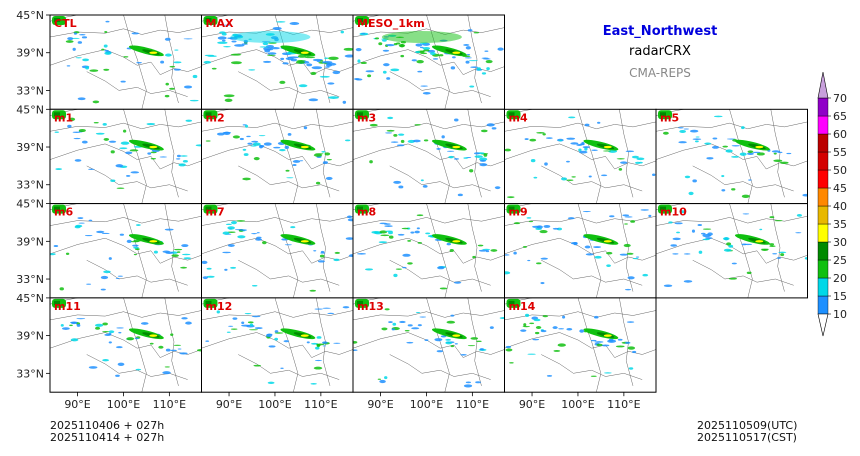  What do you see at coordinates (660, 31) in the screenshot?
I see `region-title: East_Northwest` at bounding box center [660, 31].